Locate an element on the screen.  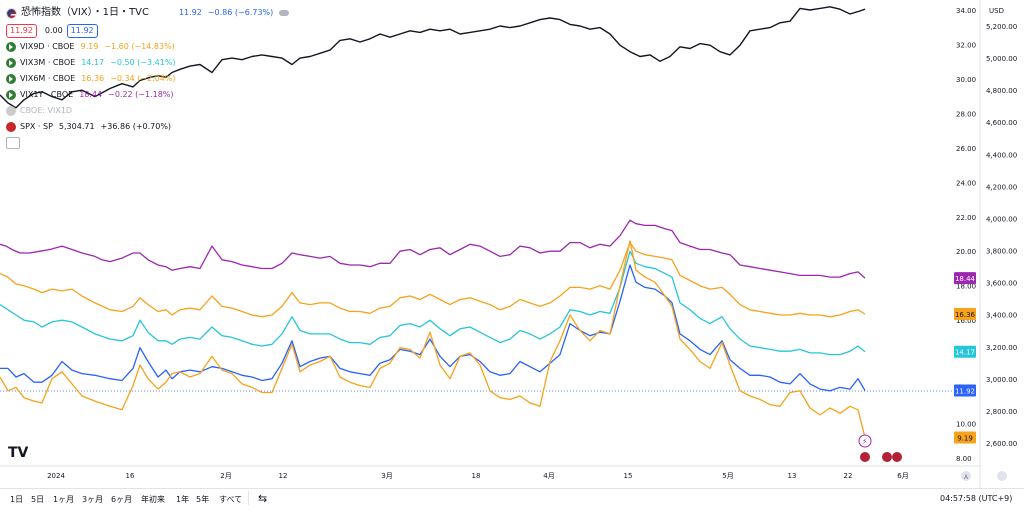
time-axis-tick-label: 5月 is located at coordinates (727, 476).